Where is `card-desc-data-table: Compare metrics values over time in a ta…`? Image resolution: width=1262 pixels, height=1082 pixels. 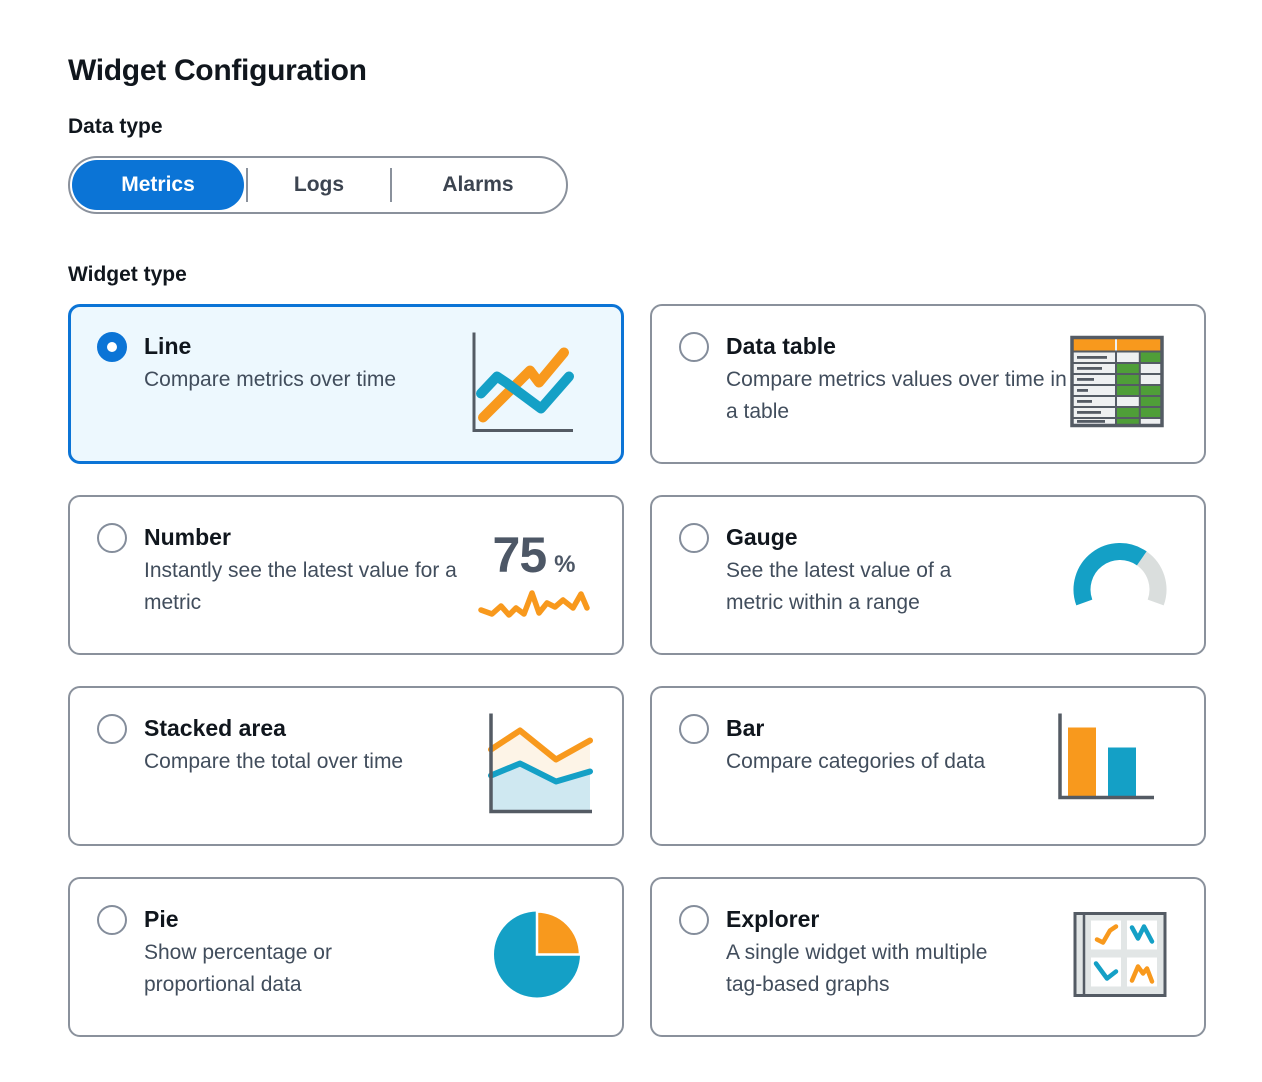 card-desc-data-table: Compare metrics values over time in a ta… is located at coordinates (896, 395).